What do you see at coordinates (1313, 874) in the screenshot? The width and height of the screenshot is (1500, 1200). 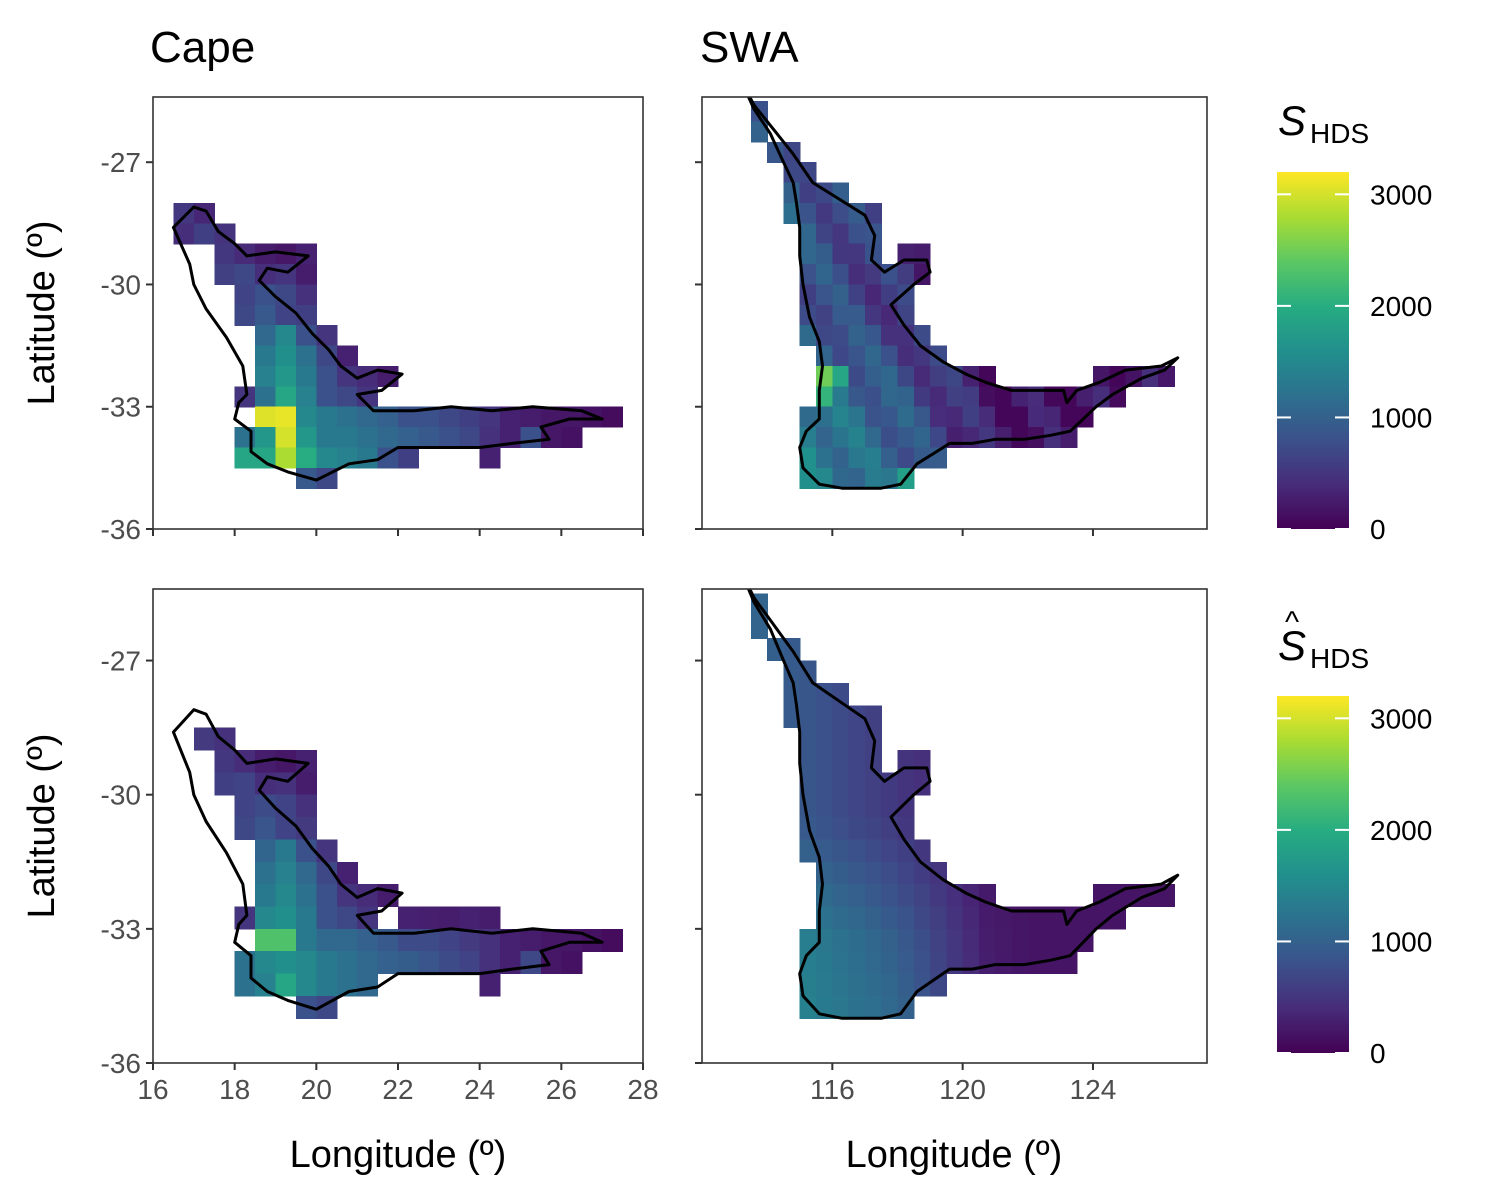 I see `colorbar-predicted` at bounding box center [1313, 874].